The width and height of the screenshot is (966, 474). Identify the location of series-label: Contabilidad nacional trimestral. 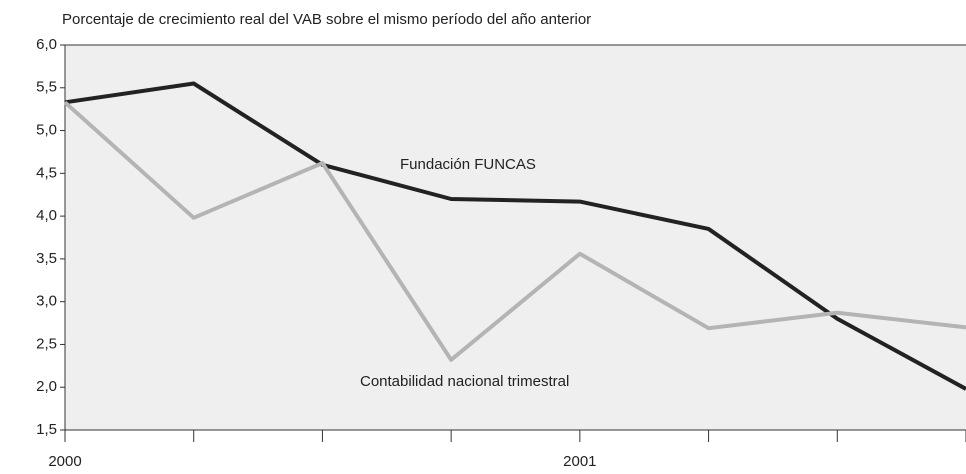
(464, 381).